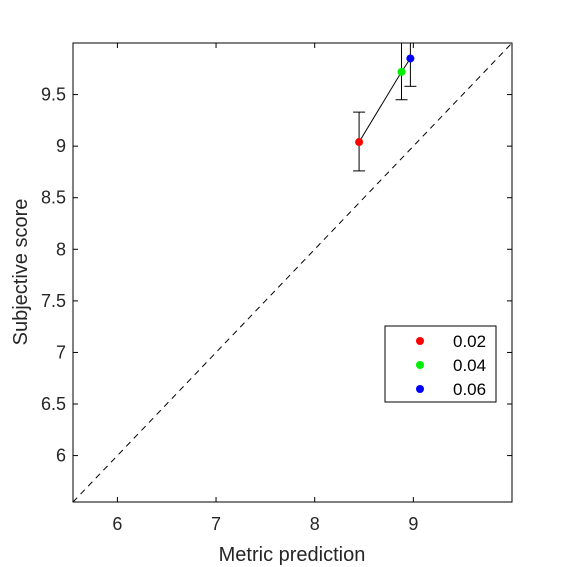 The height and width of the screenshot is (567, 567). What do you see at coordinates (61, 249) in the screenshot?
I see `y-tick-label: 8` at bounding box center [61, 249].